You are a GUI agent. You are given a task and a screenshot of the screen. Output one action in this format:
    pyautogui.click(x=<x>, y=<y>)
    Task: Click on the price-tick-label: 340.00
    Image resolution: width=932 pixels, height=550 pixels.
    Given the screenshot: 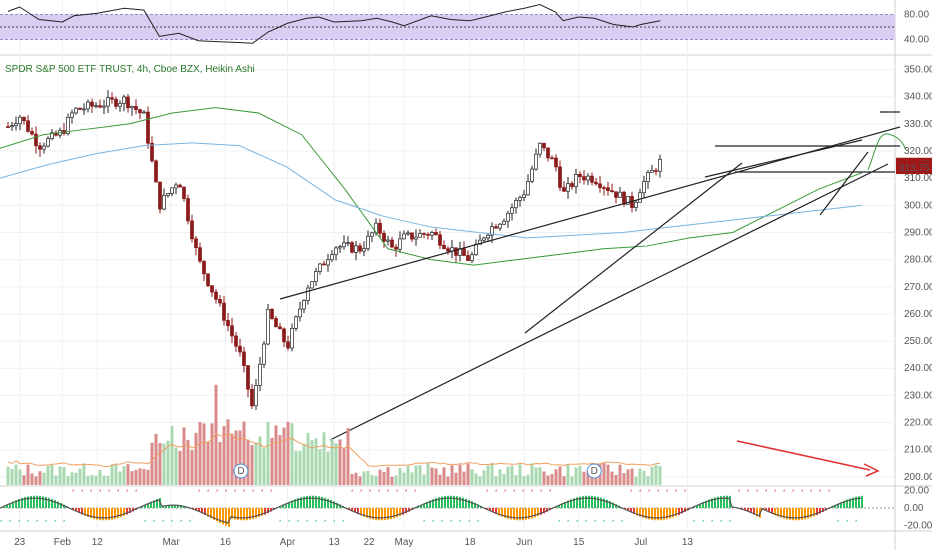 What is the action you would take?
    pyautogui.click(x=918, y=97)
    